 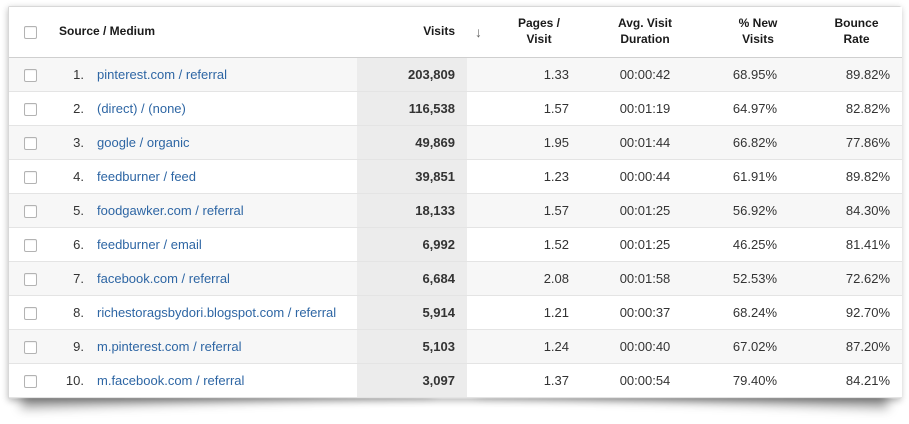 I want to click on column-header-bounce-rate: Bounce Rate, so click(x=856, y=32).